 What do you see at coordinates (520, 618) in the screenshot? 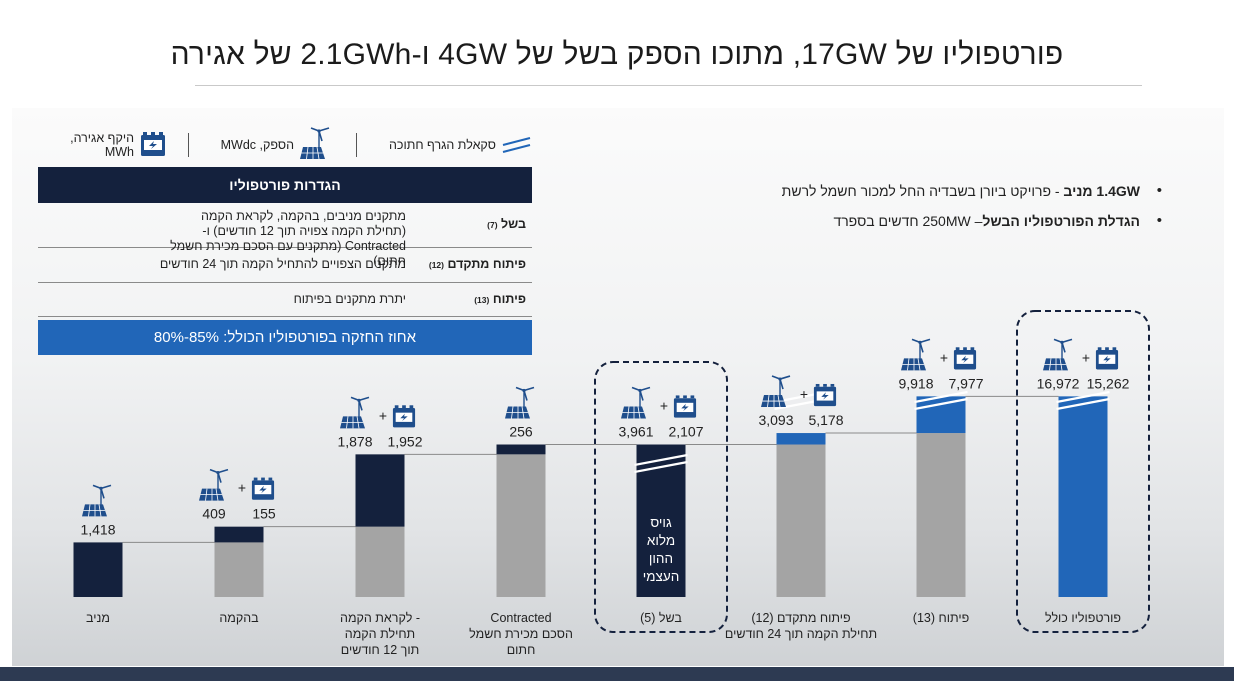
I see `category-label: Contracted` at bounding box center [520, 618].